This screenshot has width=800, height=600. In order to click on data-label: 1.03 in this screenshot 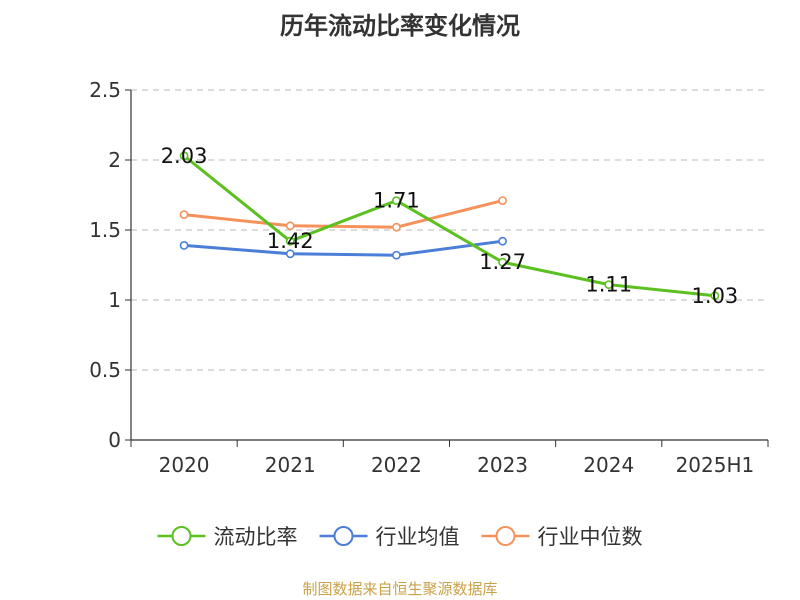, I will do `click(715, 296)`.